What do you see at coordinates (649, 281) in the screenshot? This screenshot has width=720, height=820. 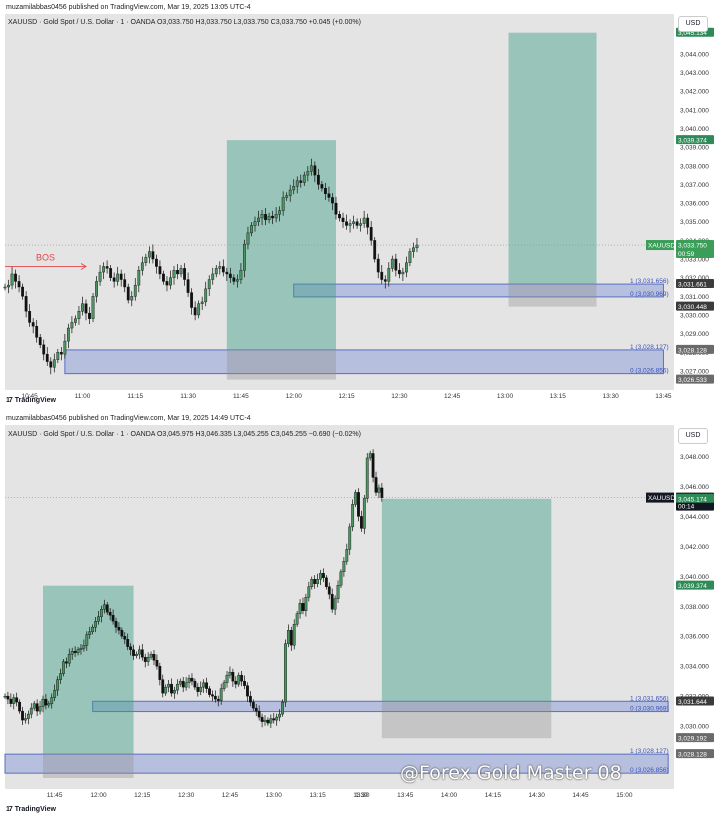 I see `fib-label: 1 (3,031.656)` at bounding box center [649, 281].